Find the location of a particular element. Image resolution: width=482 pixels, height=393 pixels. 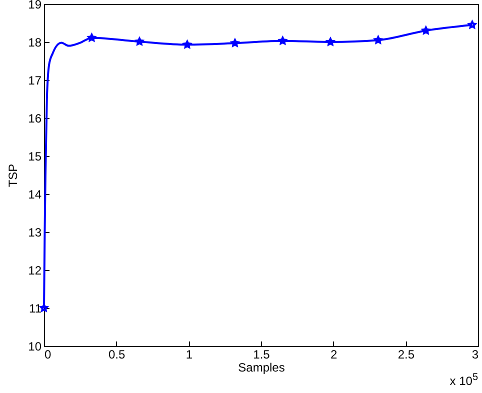

x-tick-label: 1 is located at coordinates (189, 355).